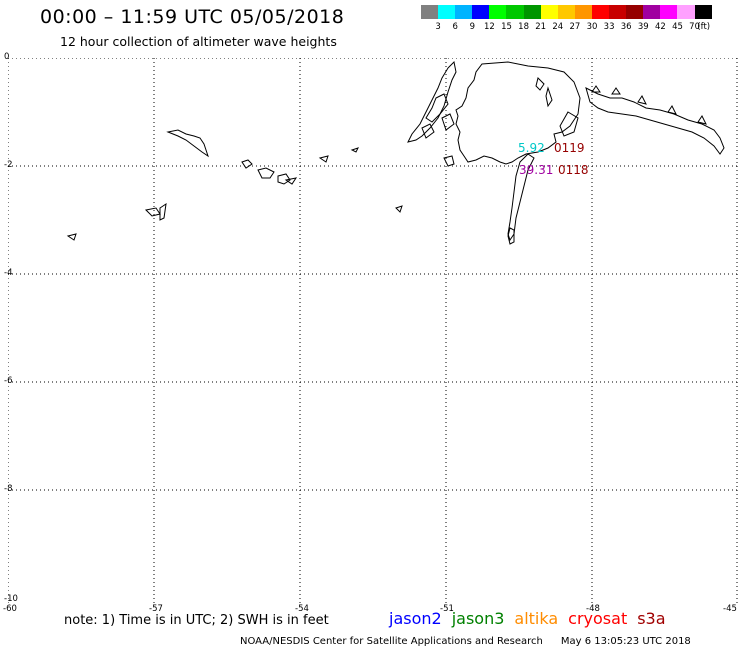  What do you see at coordinates (521, 197) in the screenshot?
I see `coast-south-peninsula` at bounding box center [521, 197].